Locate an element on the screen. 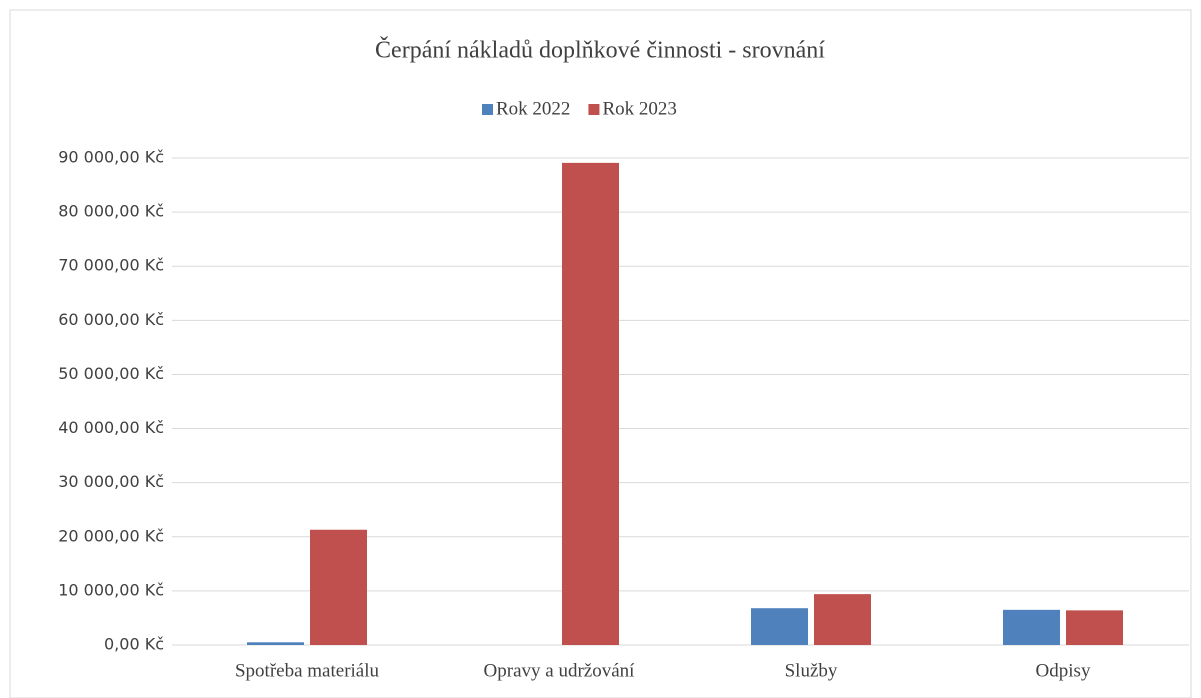  x-tick-label: Spotřeba materiálu is located at coordinates (307, 670).